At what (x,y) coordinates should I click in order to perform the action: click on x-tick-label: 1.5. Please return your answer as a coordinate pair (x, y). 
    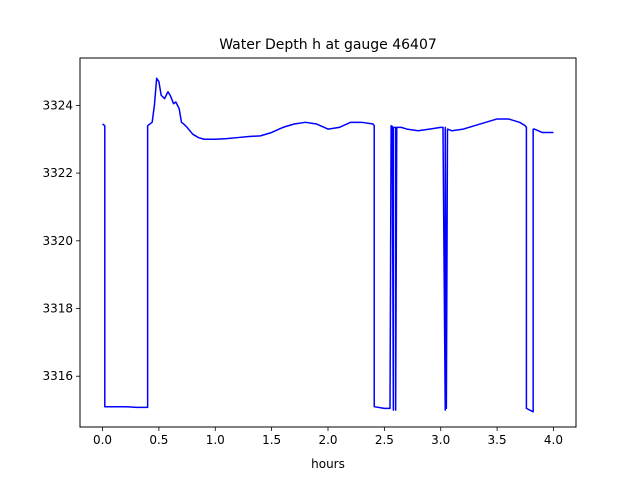
    Looking at the image, I should click on (271, 440).